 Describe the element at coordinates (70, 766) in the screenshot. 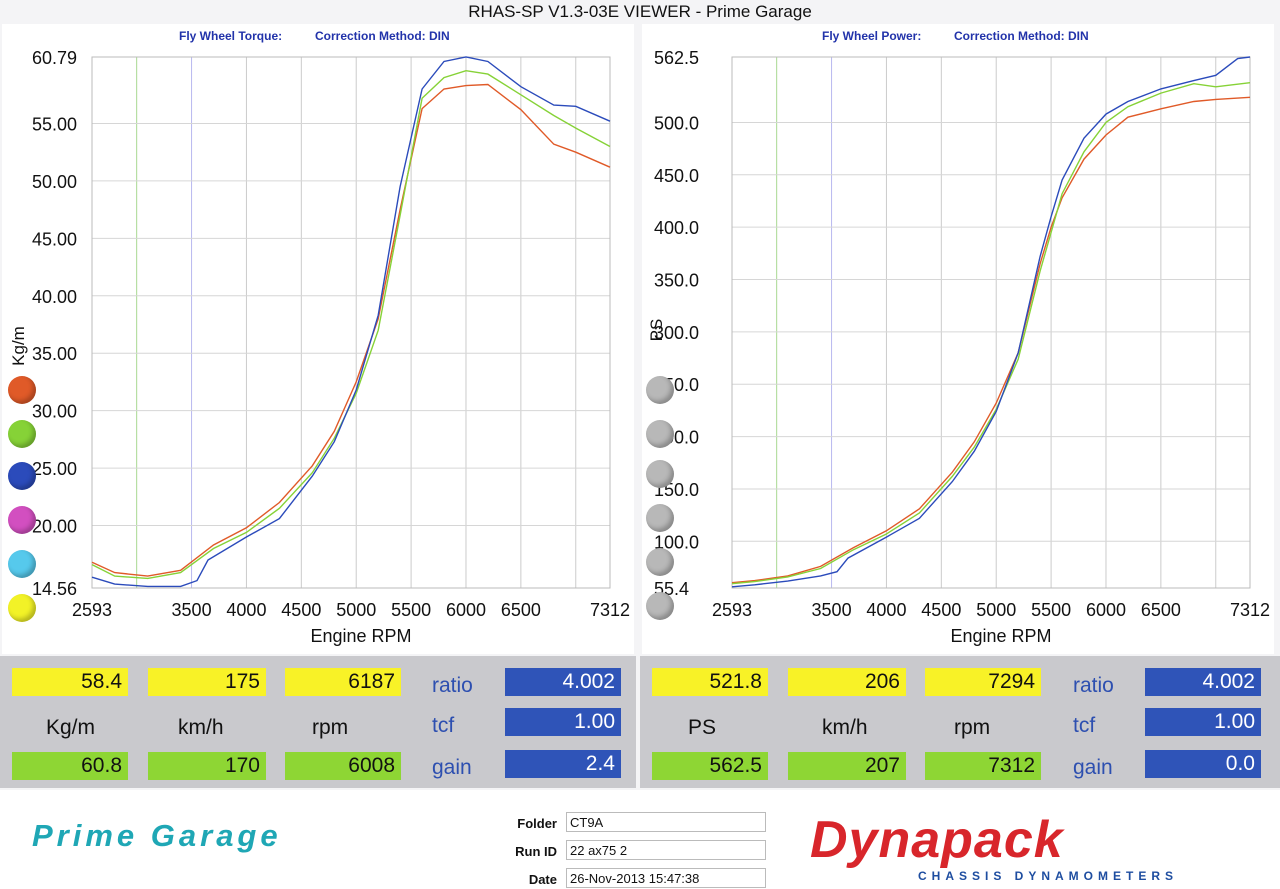

I see `max-torque-value: 60.8` at that location.